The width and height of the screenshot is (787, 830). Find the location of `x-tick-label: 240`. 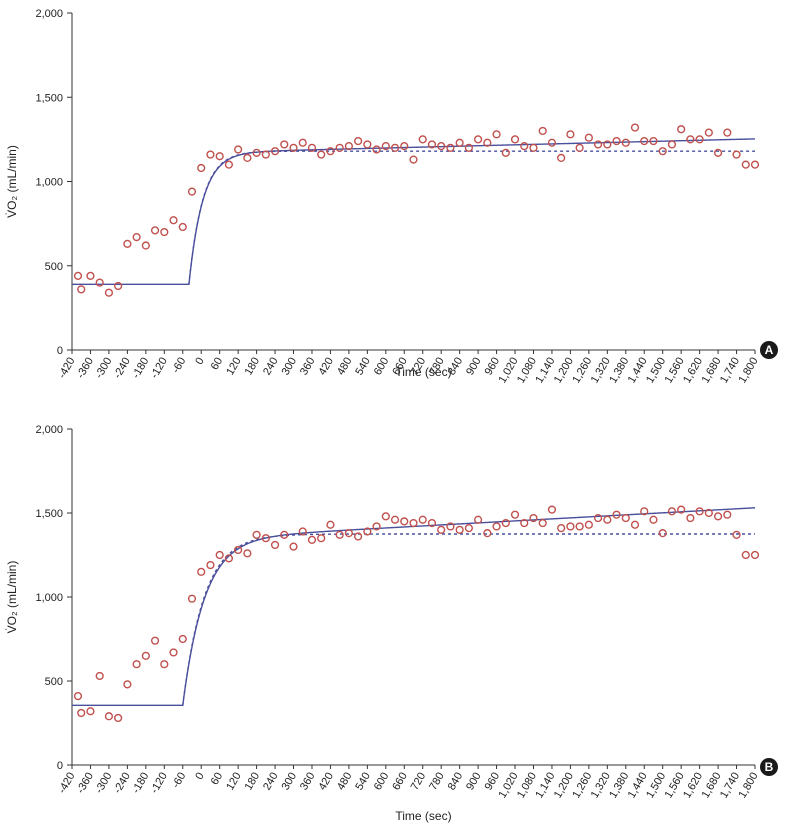

x-tick-label: 240 is located at coordinates (271, 782).